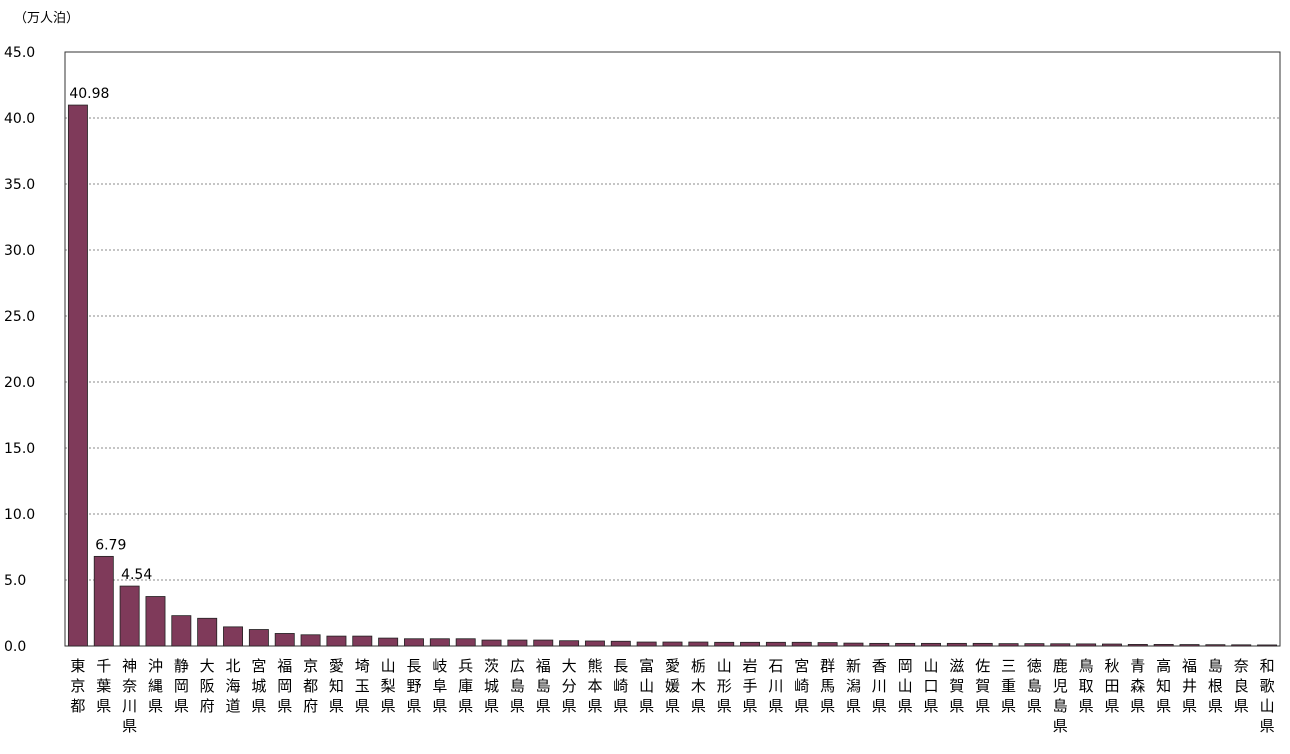  Describe the element at coordinates (19, 317) in the screenshot. I see `y-tick-label: 25.0` at that location.